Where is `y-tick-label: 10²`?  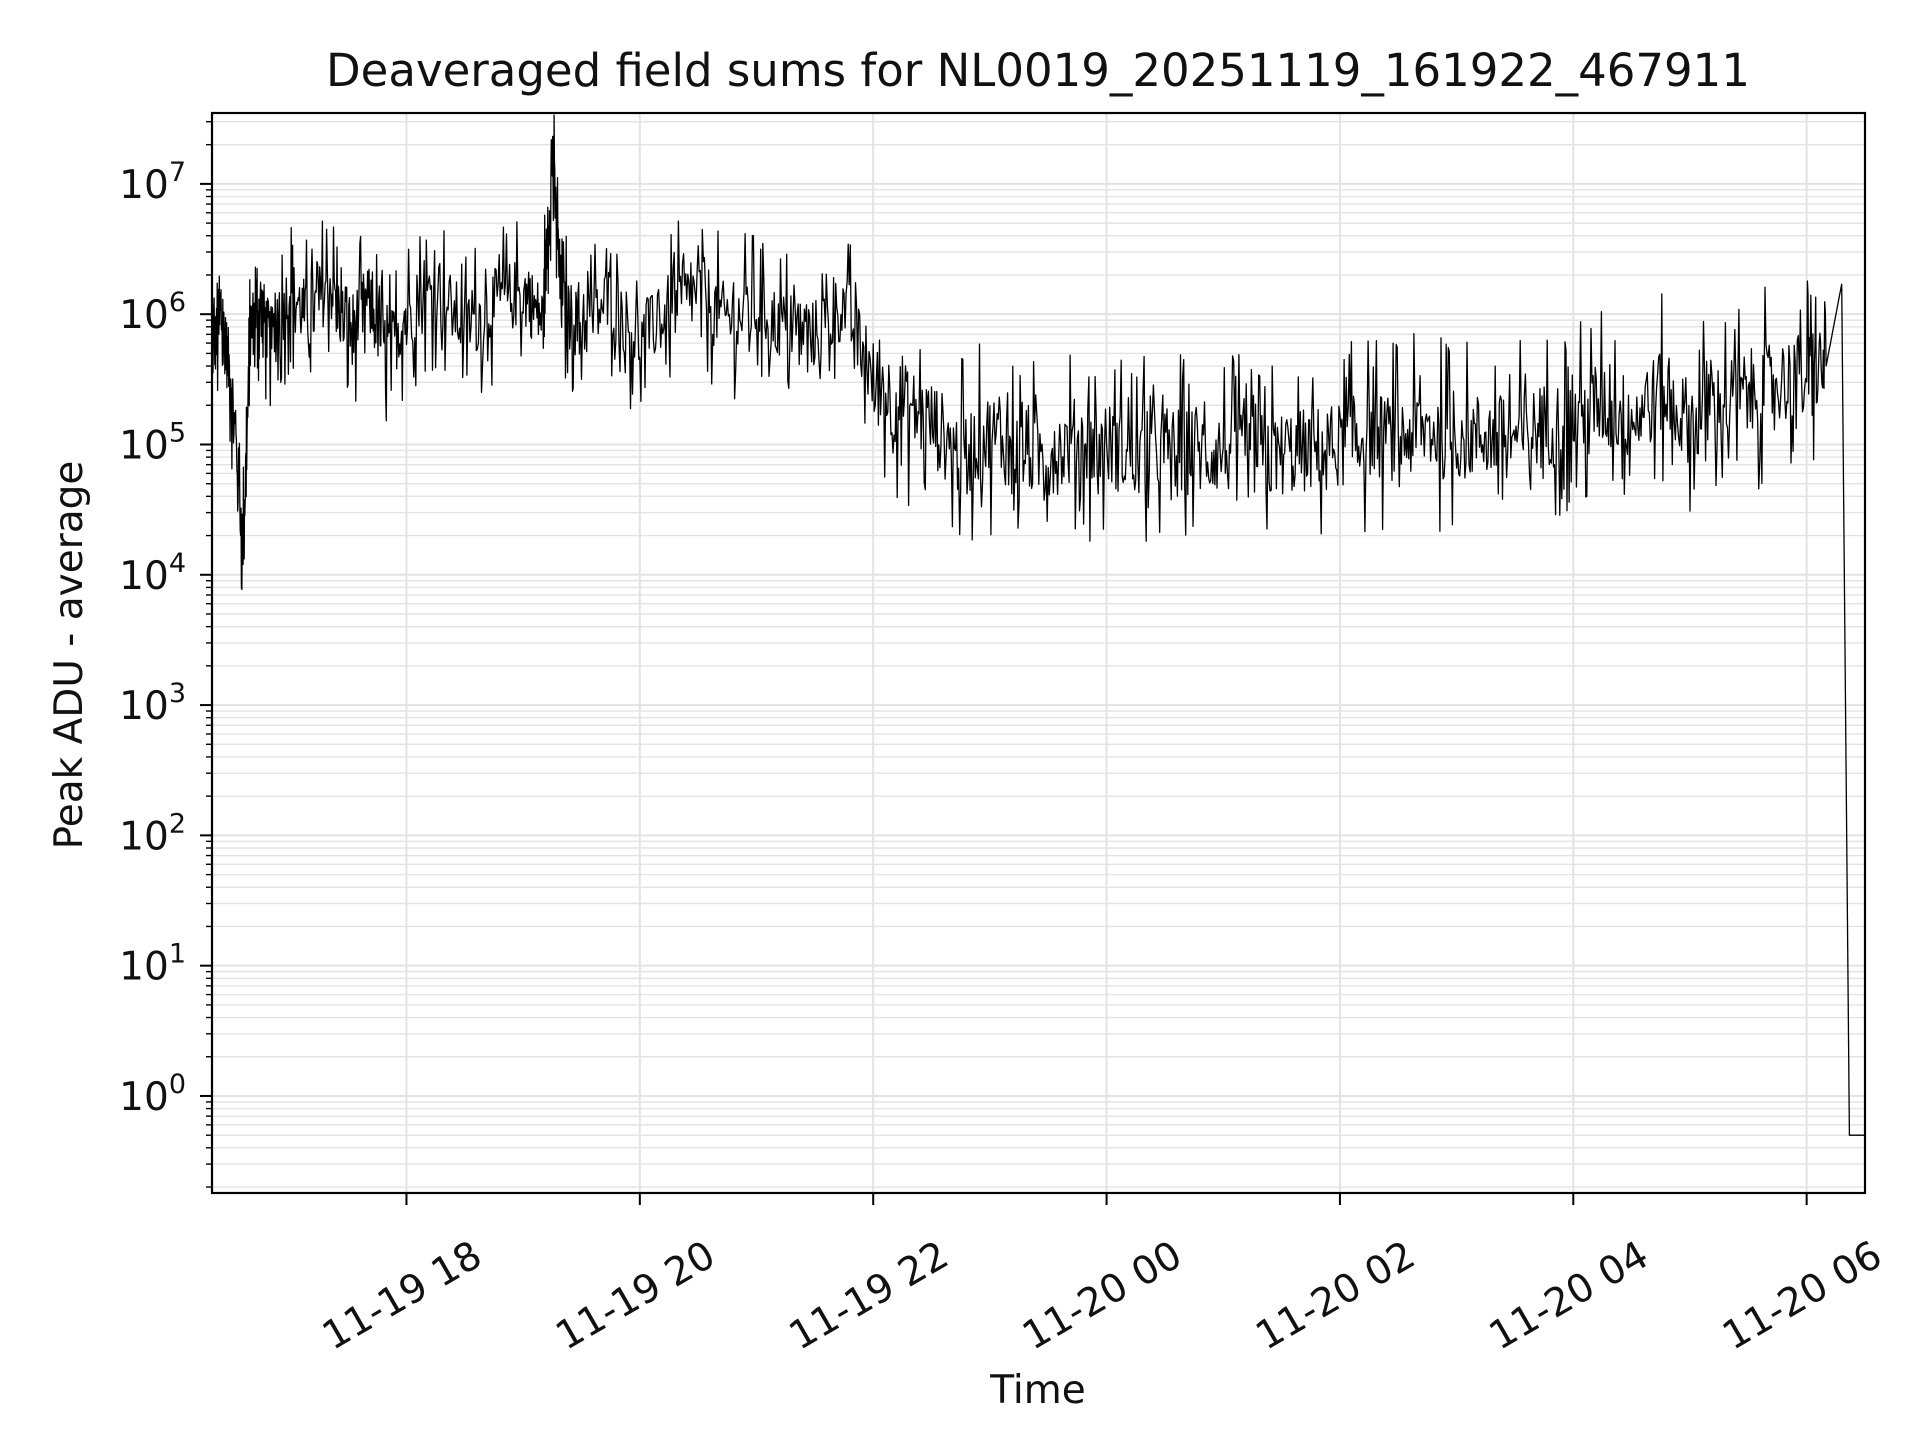 y-tick-label: 10² is located at coordinates (152, 833).